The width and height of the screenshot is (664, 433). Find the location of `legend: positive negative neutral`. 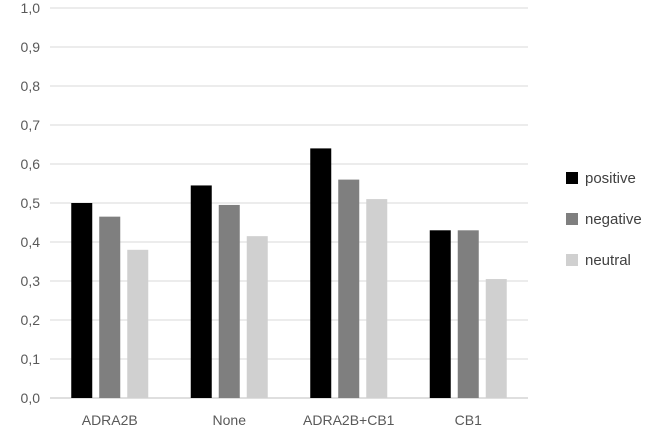

legend: positive negative neutral is located at coordinates (604, 219).